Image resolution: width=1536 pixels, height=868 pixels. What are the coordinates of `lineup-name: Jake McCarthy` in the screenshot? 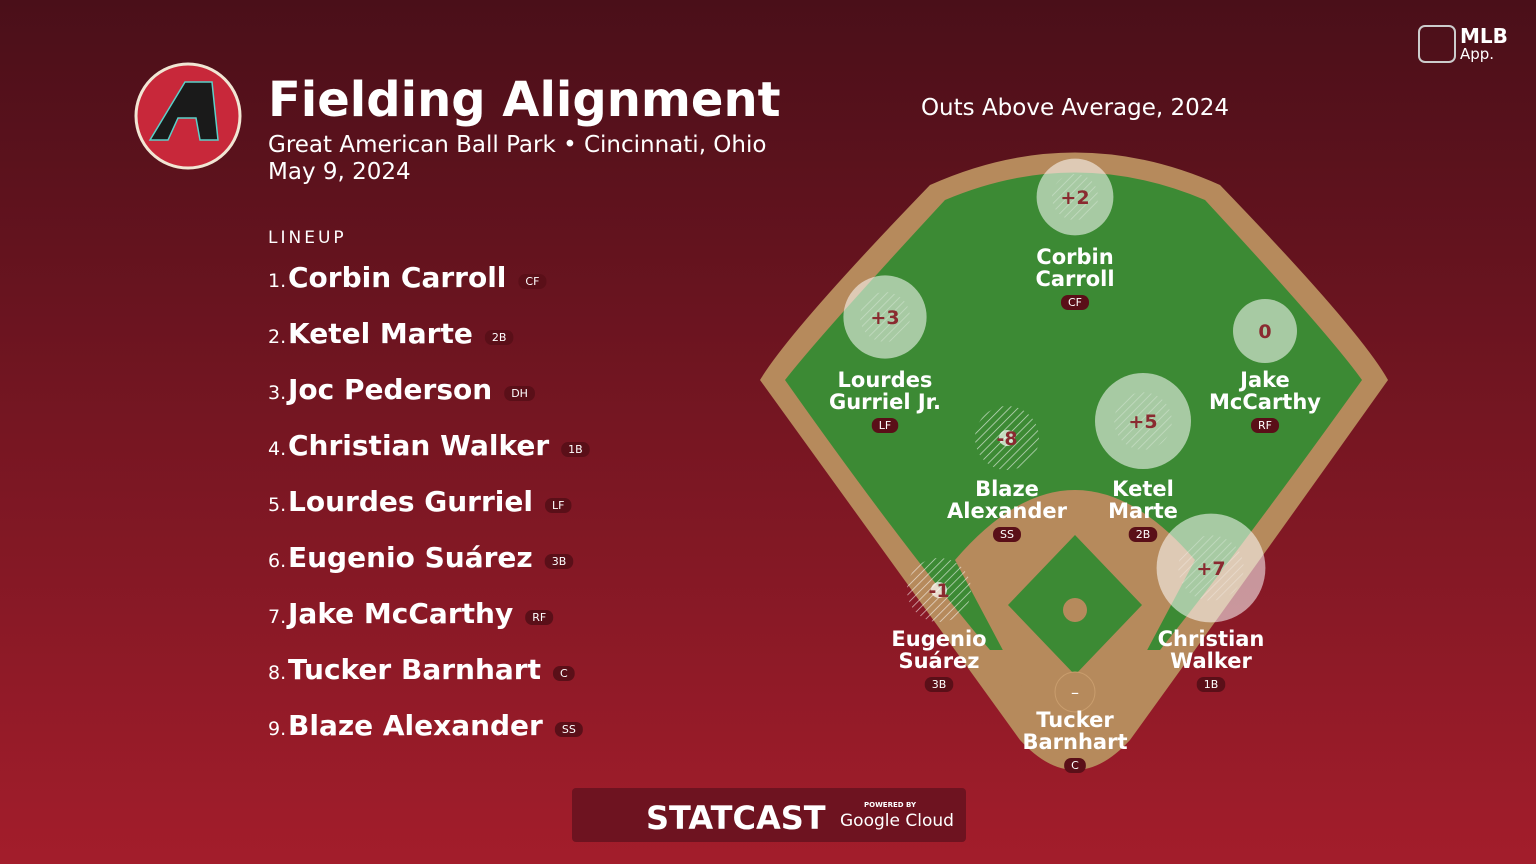 It's located at (399, 613).